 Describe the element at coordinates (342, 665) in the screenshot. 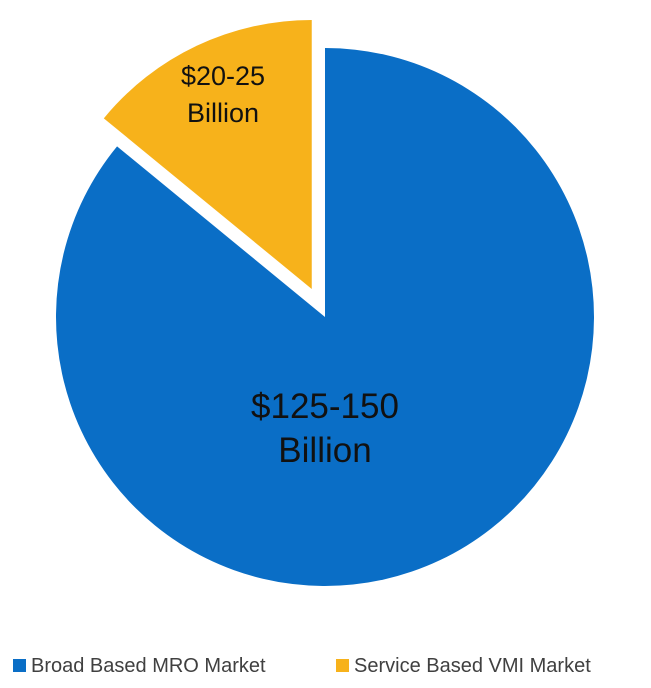

I see `legend-swatch-service-based-vmi` at that location.